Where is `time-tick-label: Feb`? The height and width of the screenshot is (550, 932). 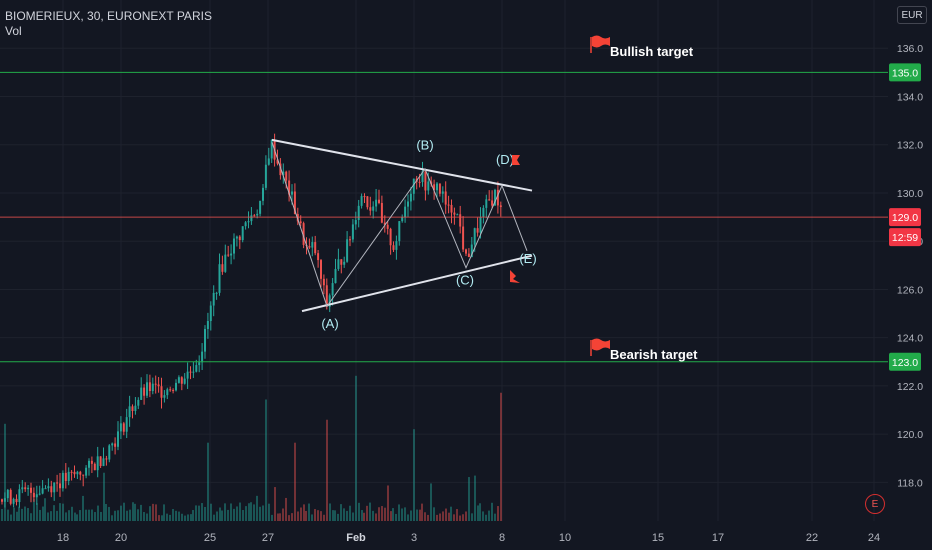
time-tick-label: Feb is located at coordinates (356, 538).